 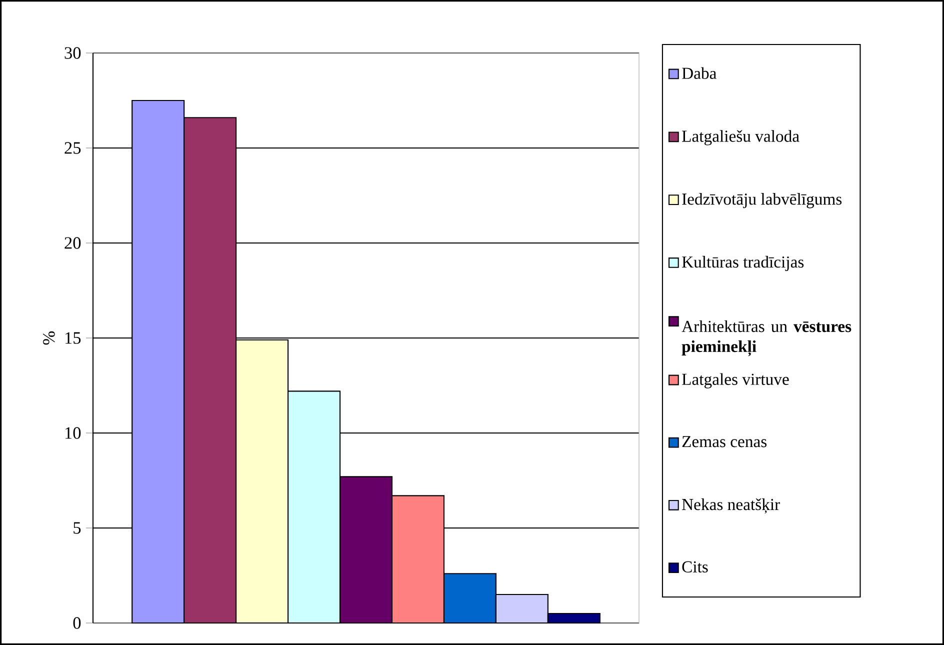 What do you see at coordinates (73, 433) in the screenshot?
I see `y-tick-label: 10` at bounding box center [73, 433].